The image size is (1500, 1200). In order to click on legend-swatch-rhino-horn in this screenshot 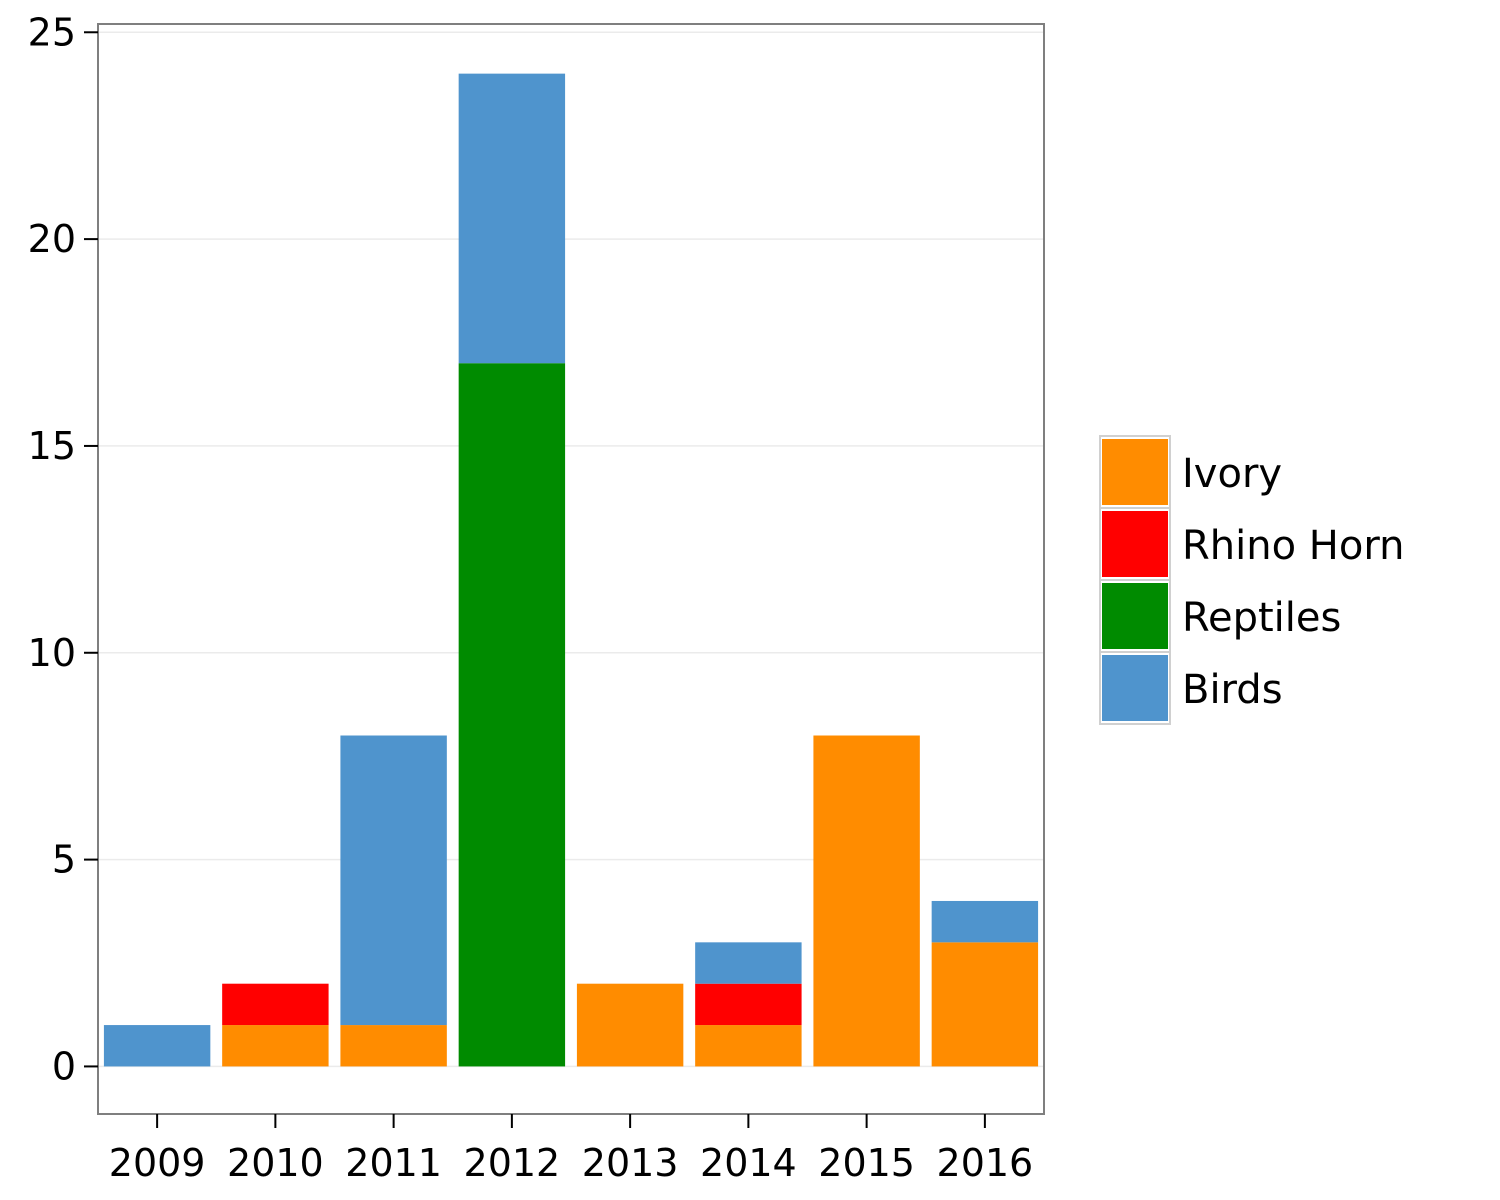, I will do `click(1135, 544)`.